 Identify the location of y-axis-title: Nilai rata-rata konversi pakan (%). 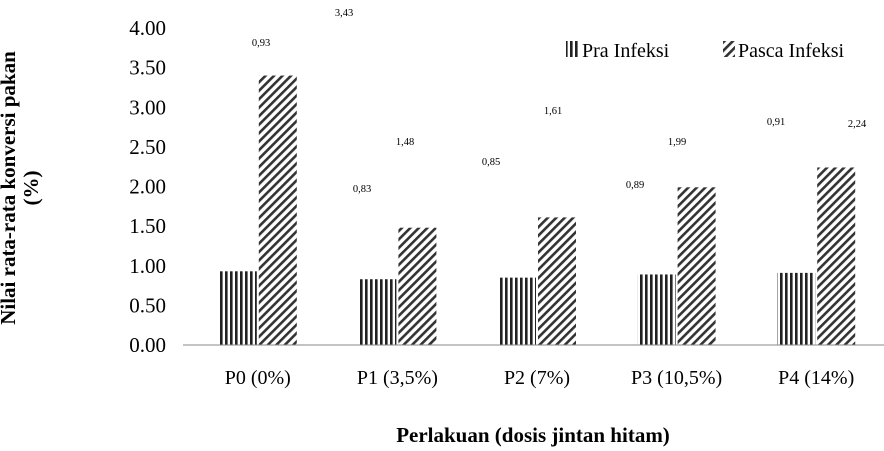
(21, 188).